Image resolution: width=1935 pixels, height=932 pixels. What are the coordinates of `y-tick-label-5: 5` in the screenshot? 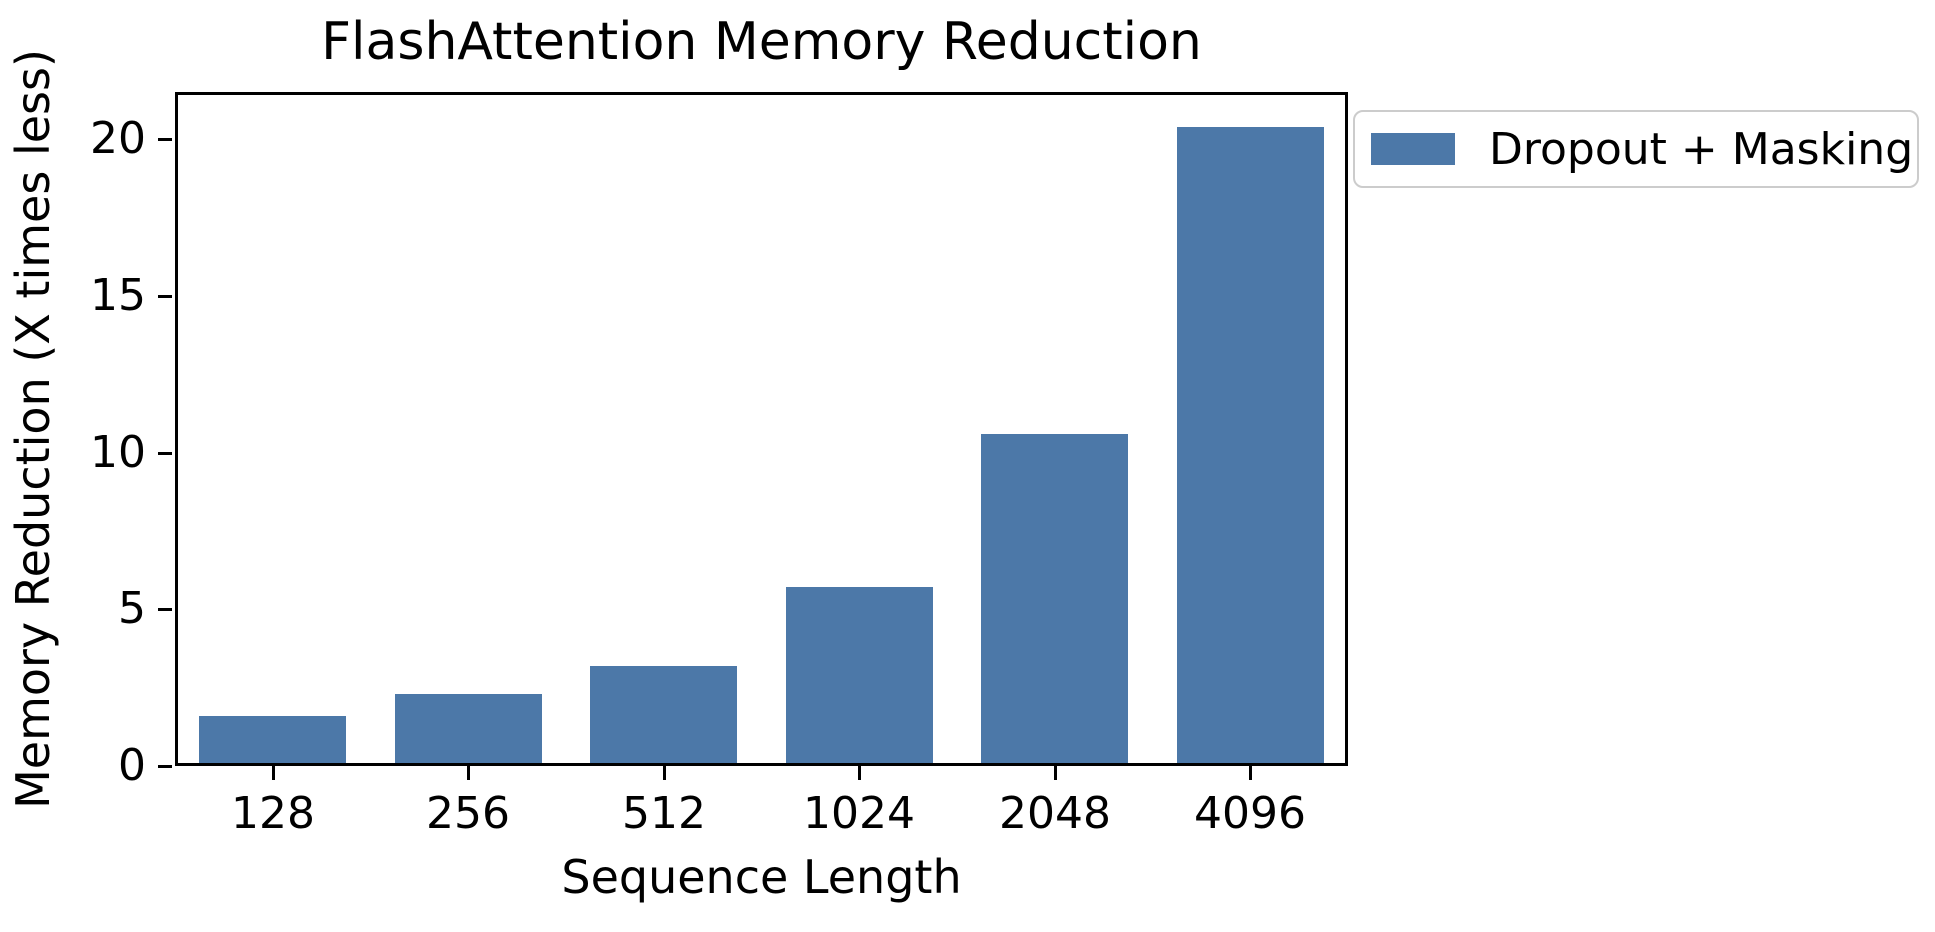 It's located at (132, 608).